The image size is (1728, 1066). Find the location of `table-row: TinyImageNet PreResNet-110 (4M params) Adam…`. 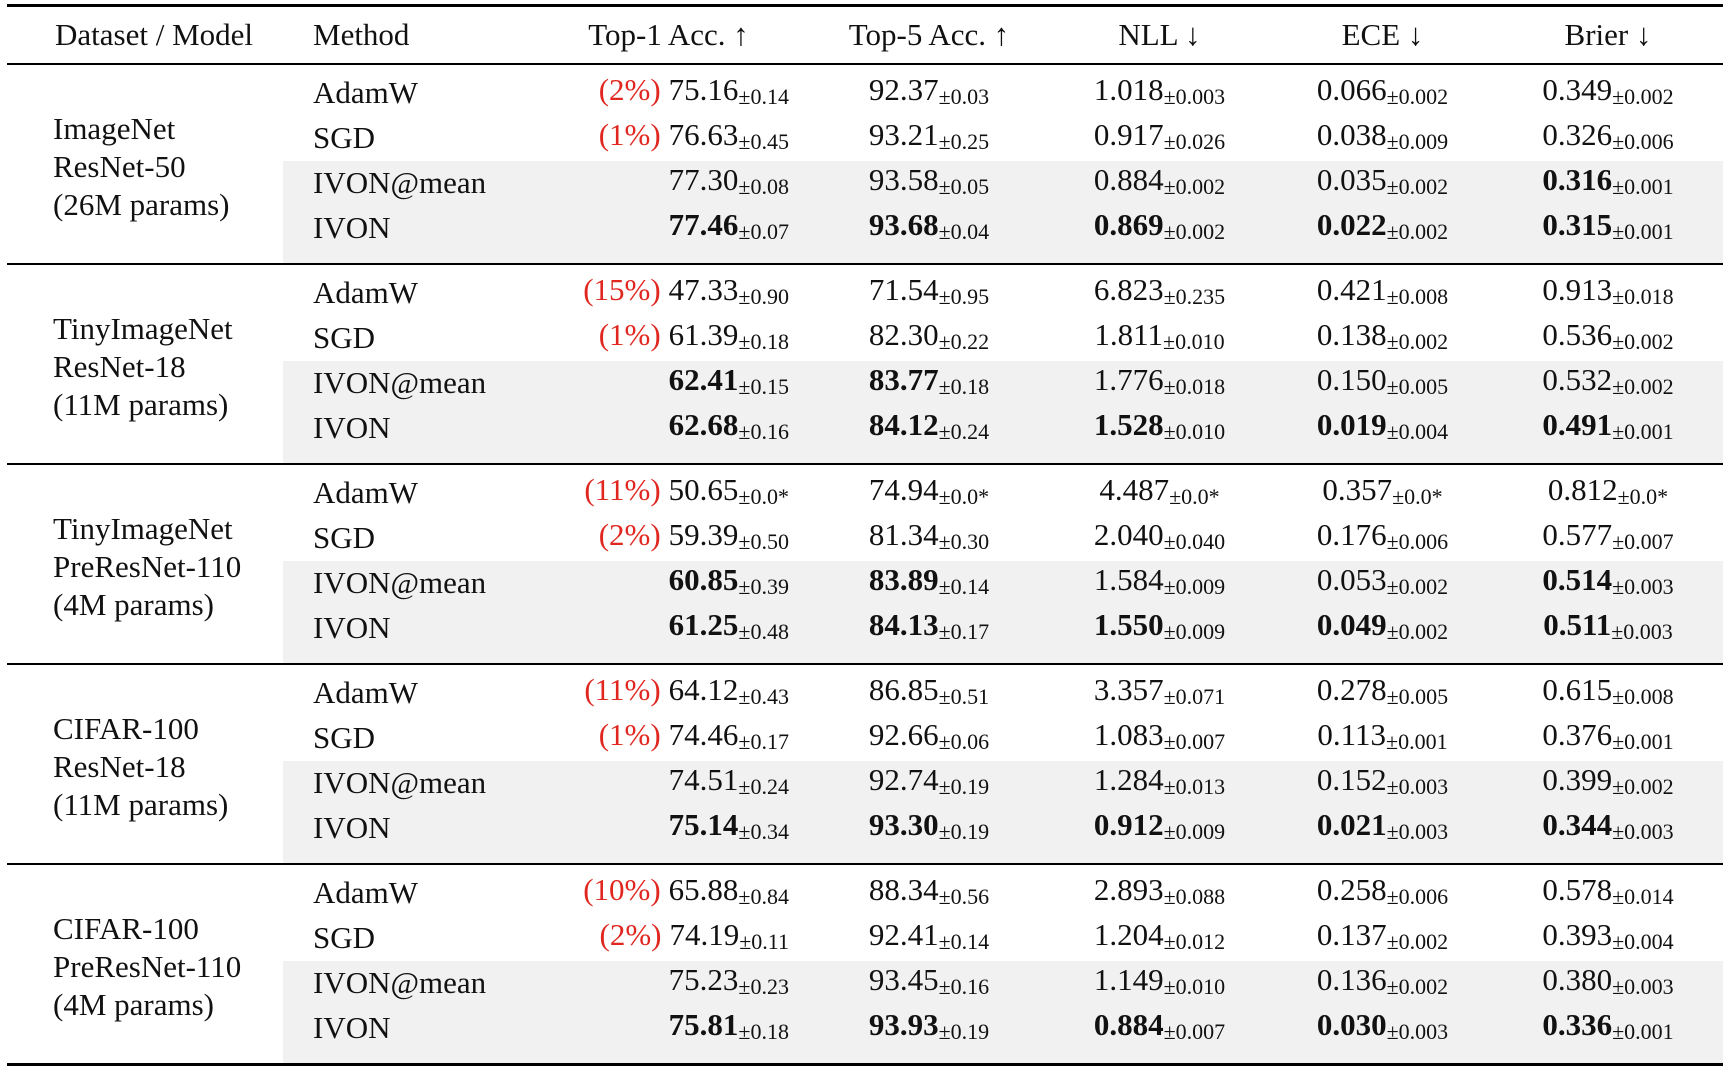

table-row: TinyImageNet PreResNet-110 (4M params) Adam… is located at coordinates (865, 543).